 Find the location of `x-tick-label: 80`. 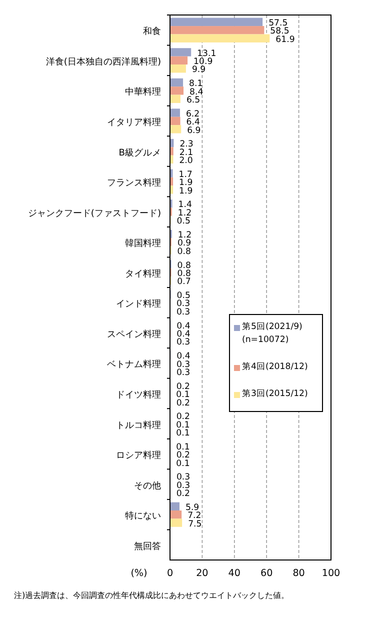

x-tick-label: 80 is located at coordinates (298, 573).